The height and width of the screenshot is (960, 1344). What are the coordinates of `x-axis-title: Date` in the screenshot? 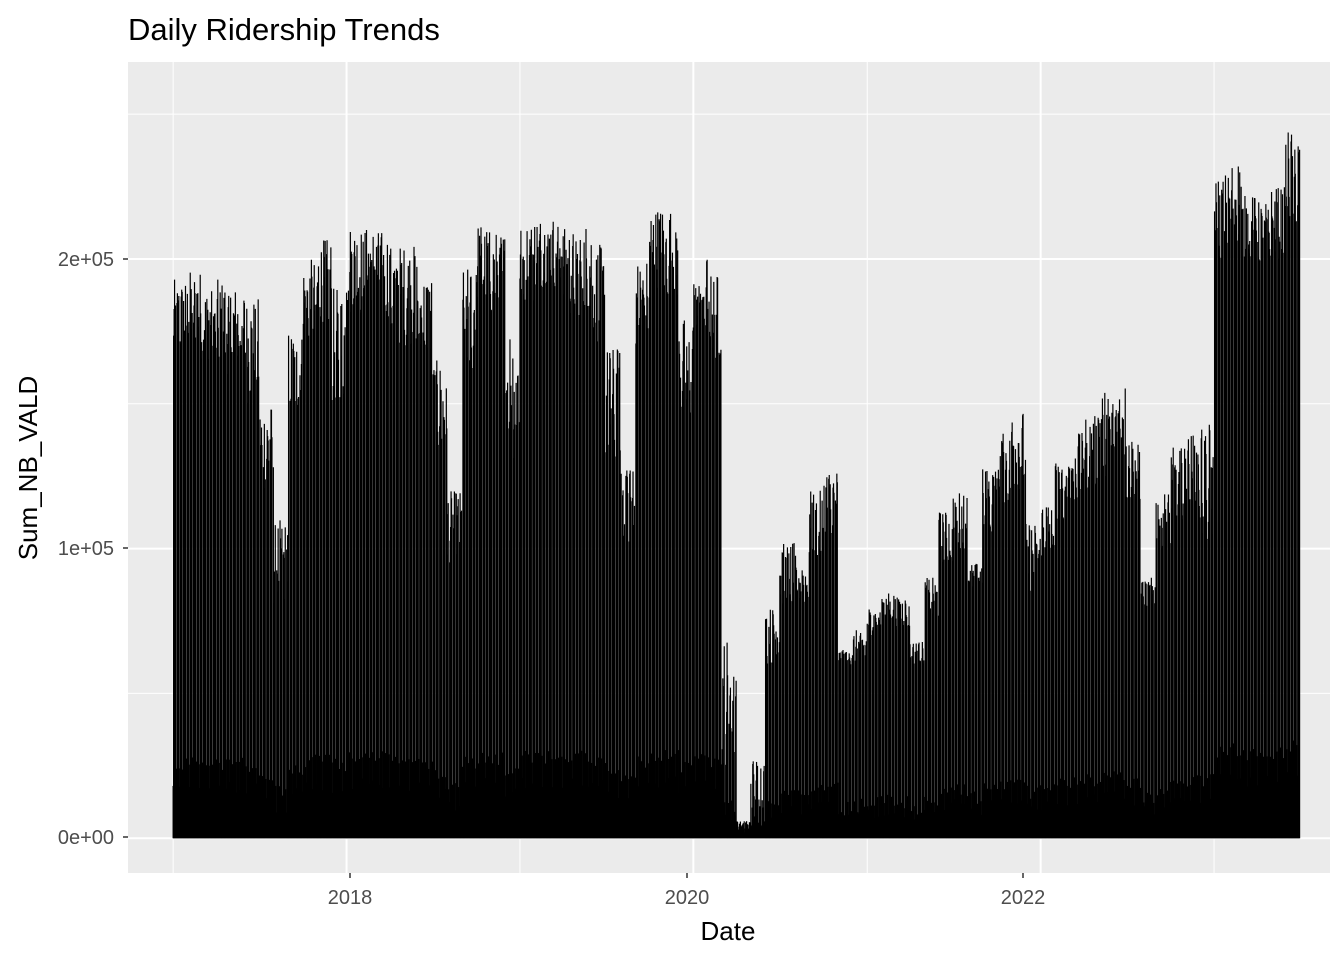 It's located at (728, 931).